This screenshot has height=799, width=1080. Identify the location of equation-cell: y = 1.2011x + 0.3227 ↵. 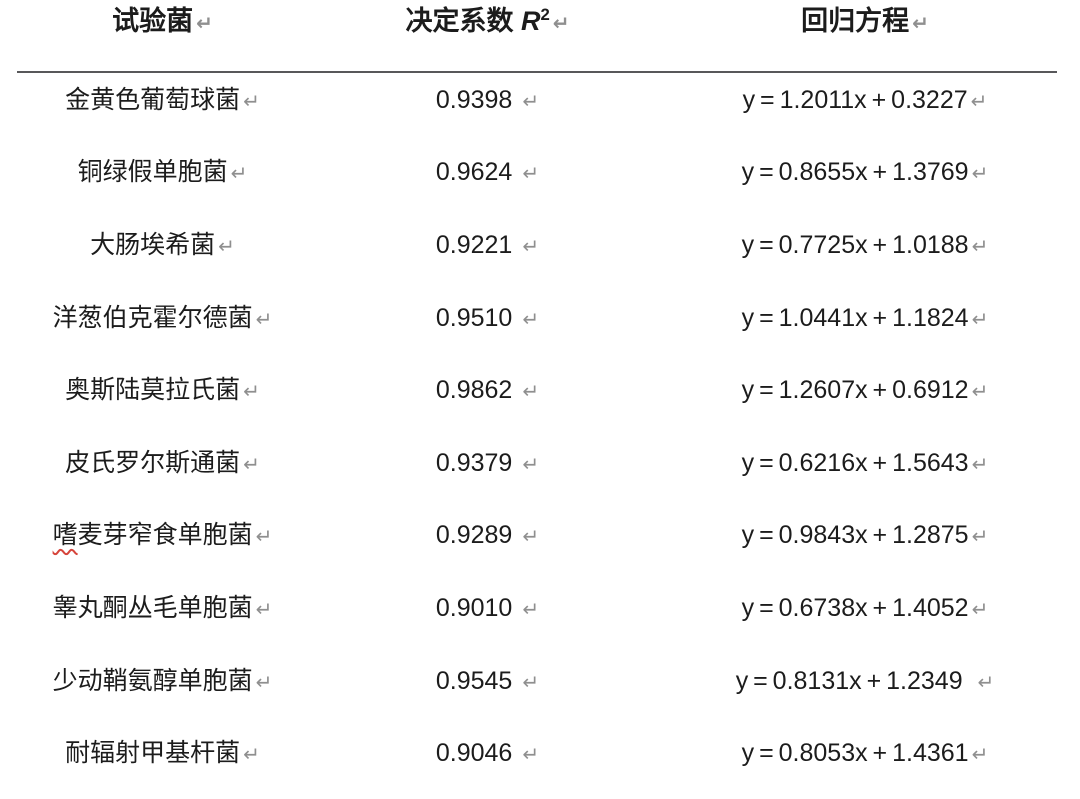
(865, 100).